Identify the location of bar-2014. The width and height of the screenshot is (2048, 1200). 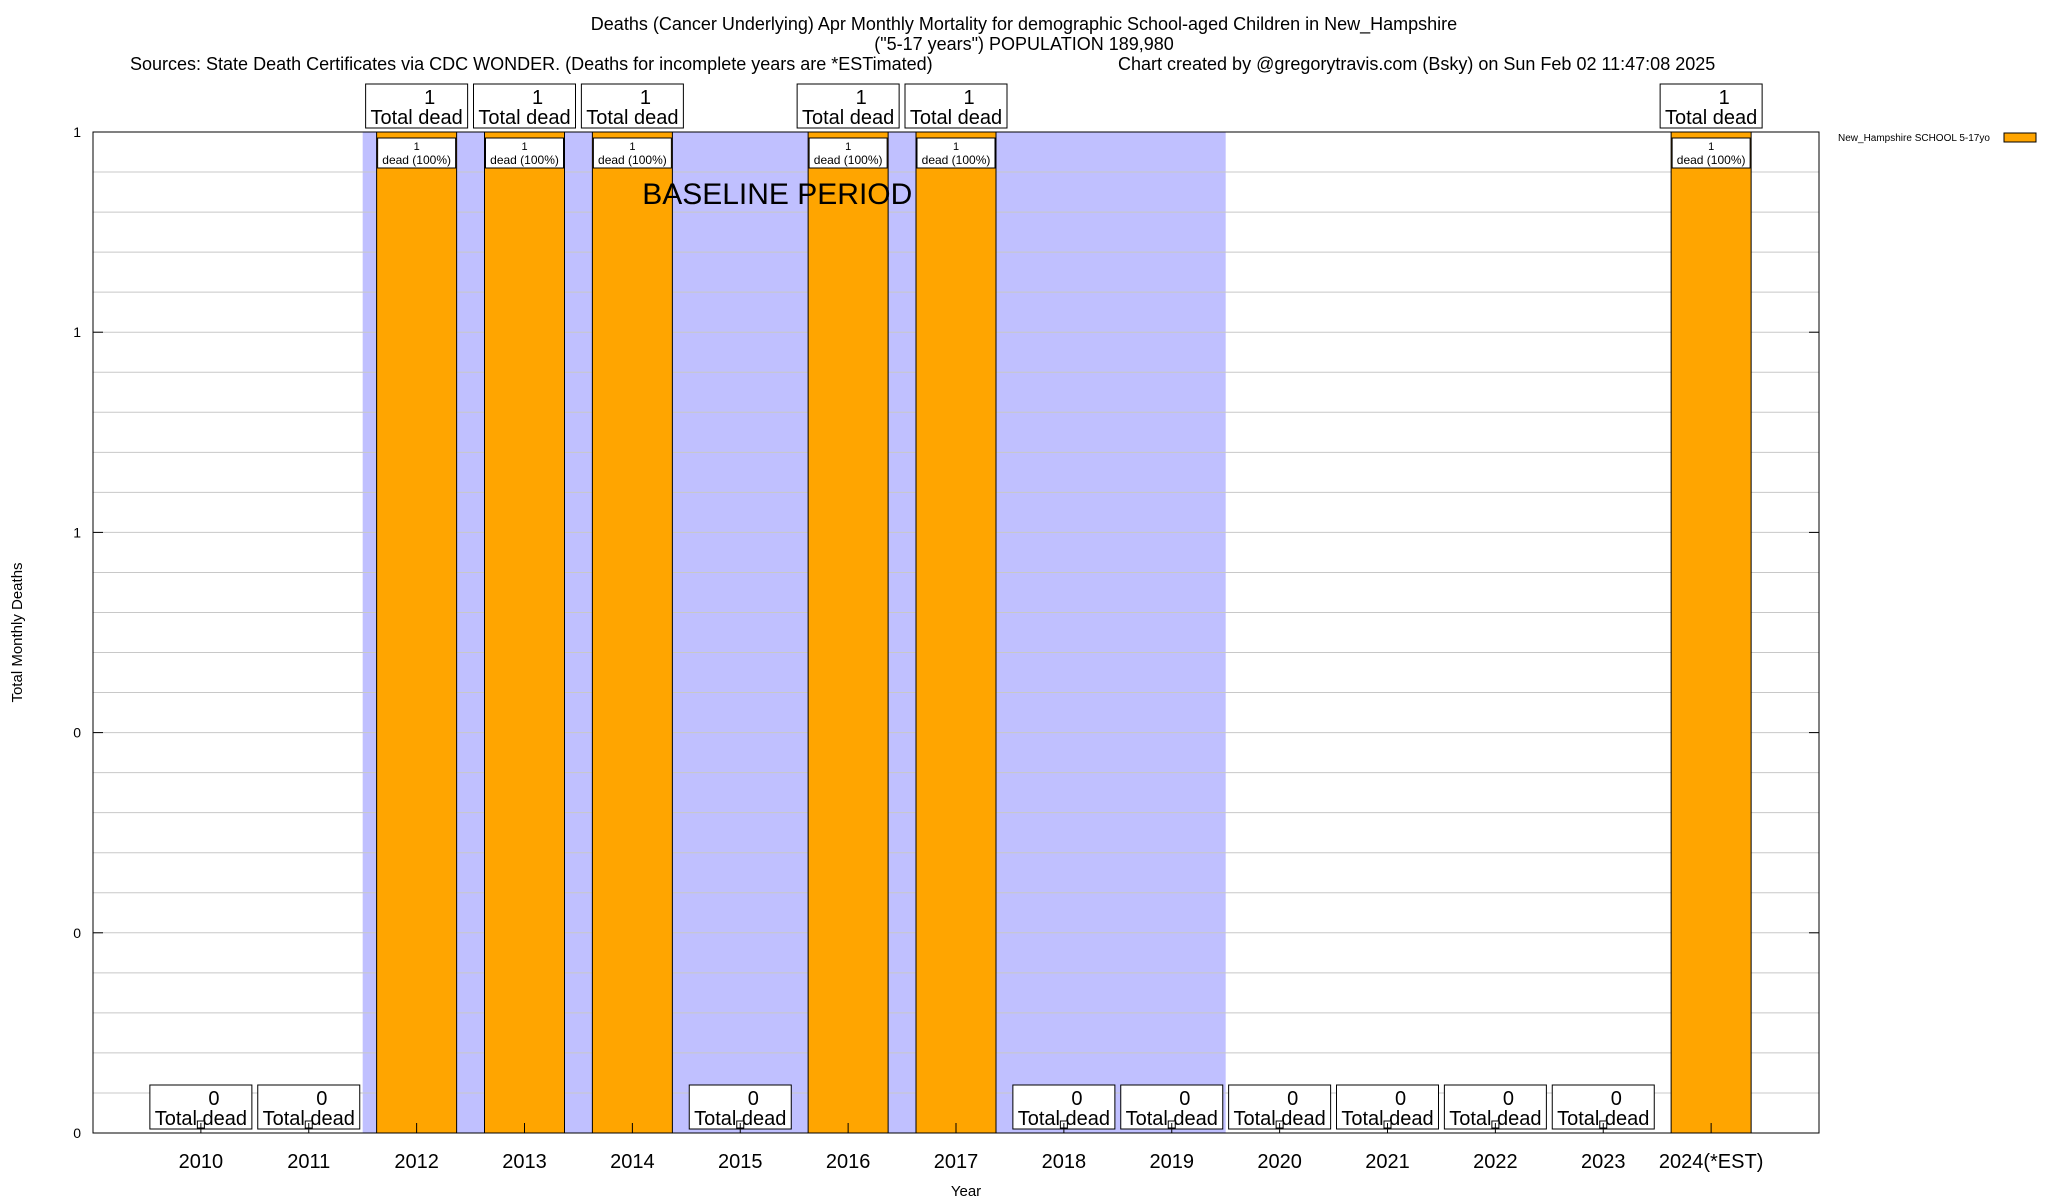
(632, 632).